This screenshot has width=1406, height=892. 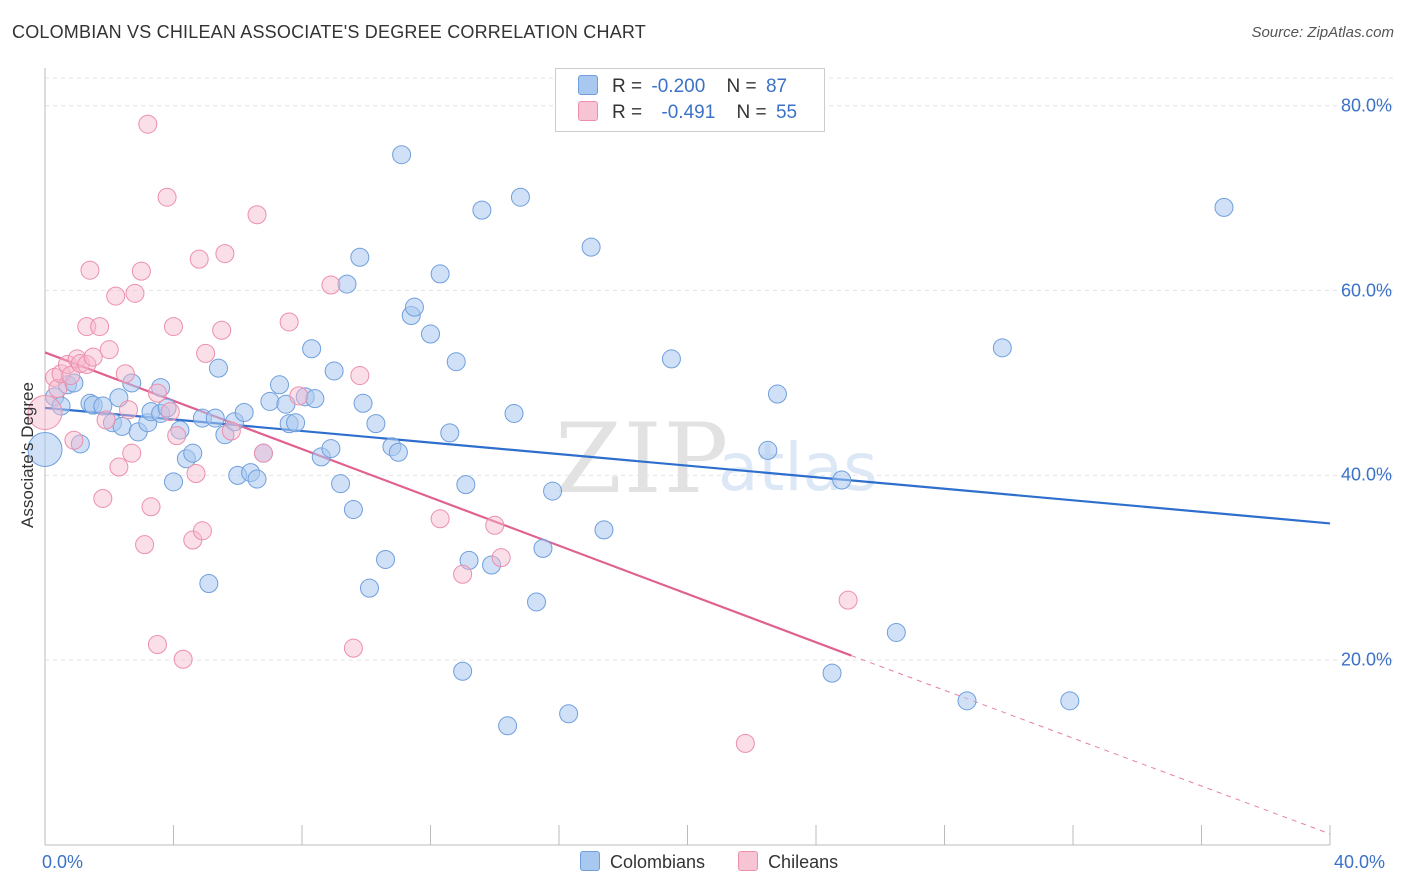 I want to click on legend-n-value: 87, so click(x=776, y=86).